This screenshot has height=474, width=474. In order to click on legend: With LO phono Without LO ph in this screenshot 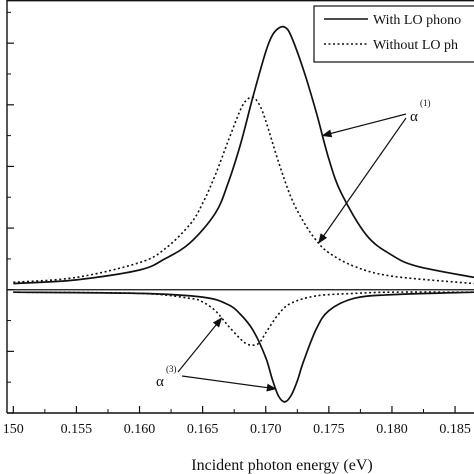, I will do `click(393, 34)`.